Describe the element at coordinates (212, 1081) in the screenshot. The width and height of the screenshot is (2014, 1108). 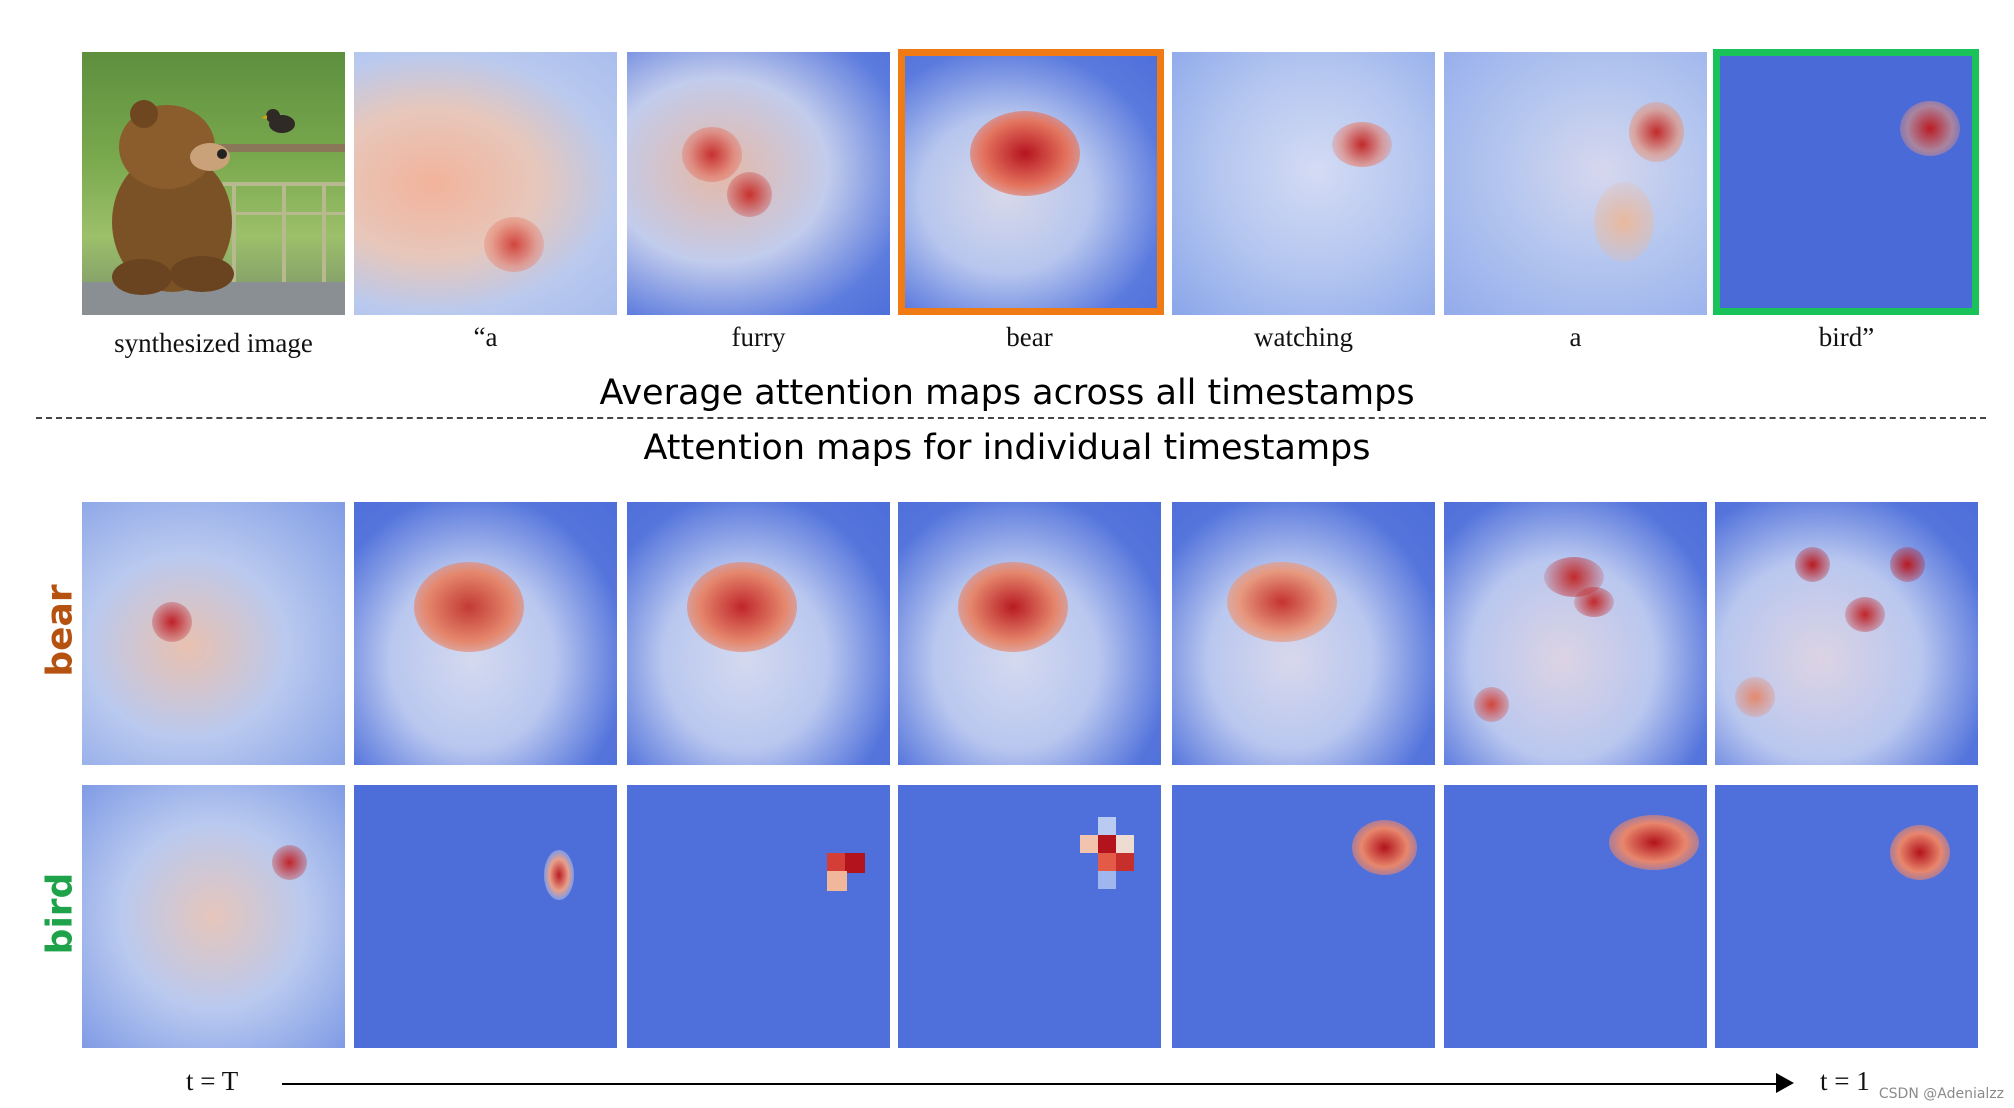
I see `time-start-label: t = T` at that location.